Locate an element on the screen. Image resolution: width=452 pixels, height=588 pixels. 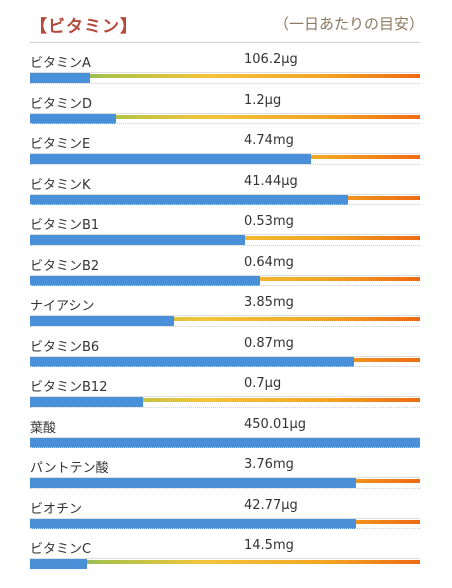
vitamin-row: ビオチン 42.77μg is located at coordinates (225, 508).